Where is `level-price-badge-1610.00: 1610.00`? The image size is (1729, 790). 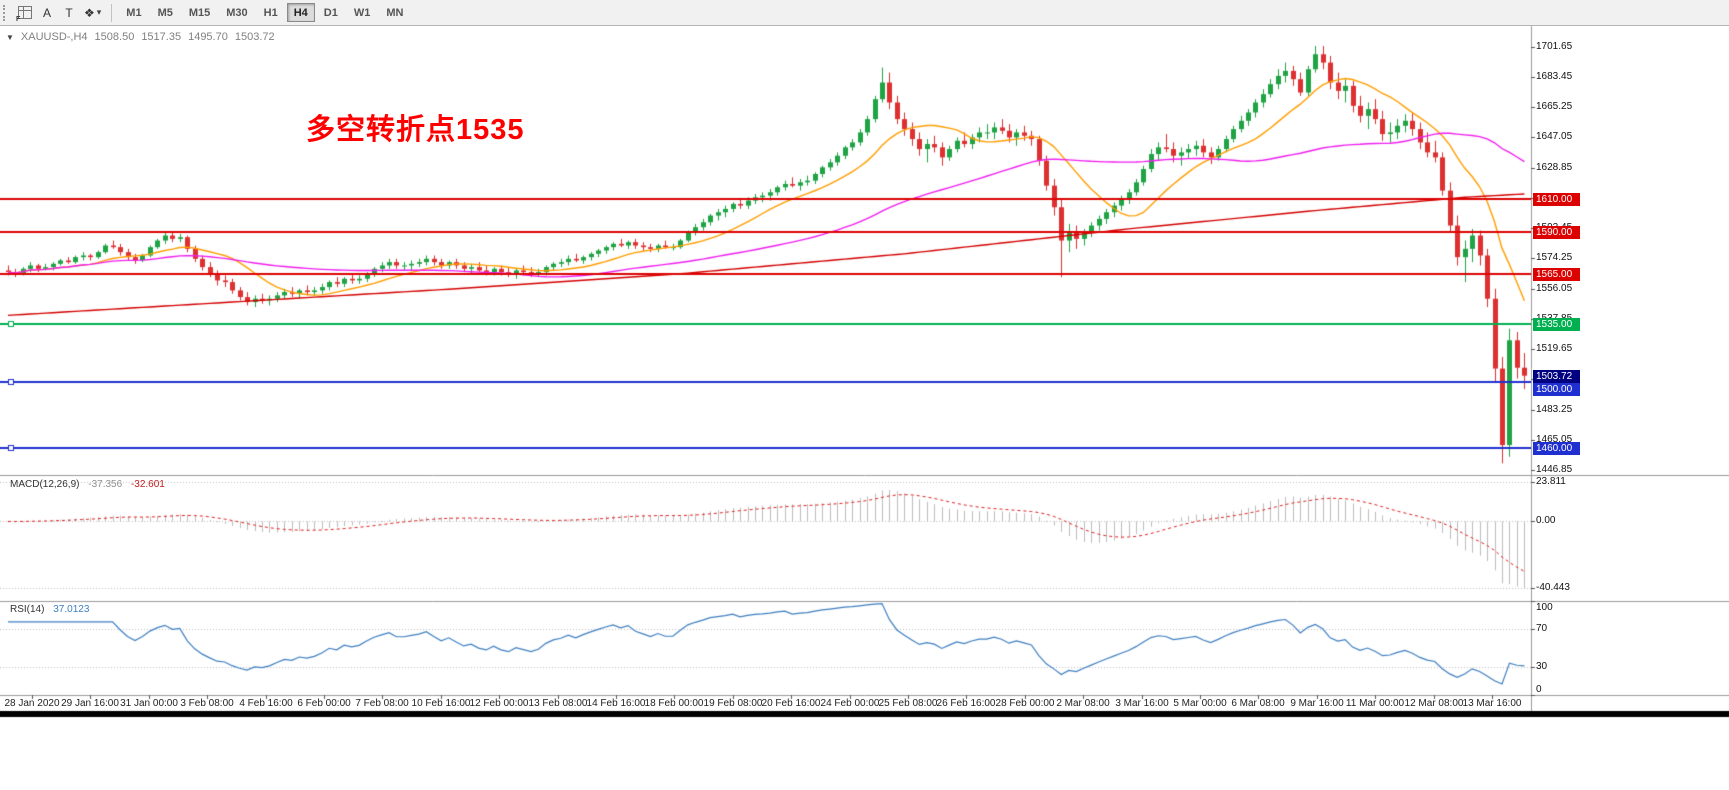
level-price-badge-1610.00: 1610.00 is located at coordinates (1556, 199).